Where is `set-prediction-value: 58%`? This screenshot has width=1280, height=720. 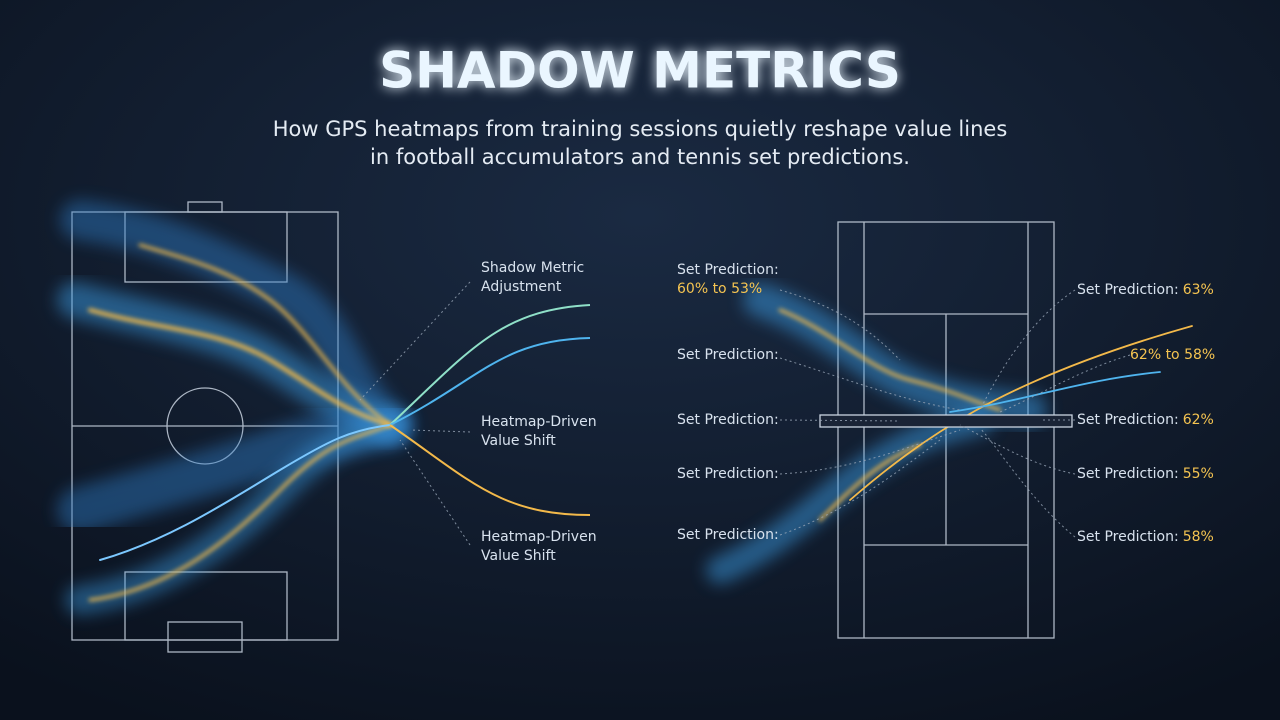
set-prediction-value: 58% is located at coordinates (1198, 537).